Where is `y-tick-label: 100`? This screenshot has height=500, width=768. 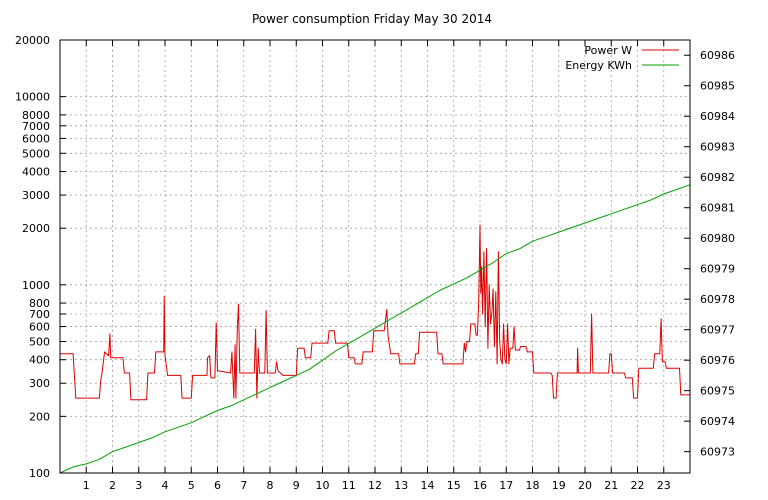 y-tick-label: 100 is located at coordinates (39, 473).